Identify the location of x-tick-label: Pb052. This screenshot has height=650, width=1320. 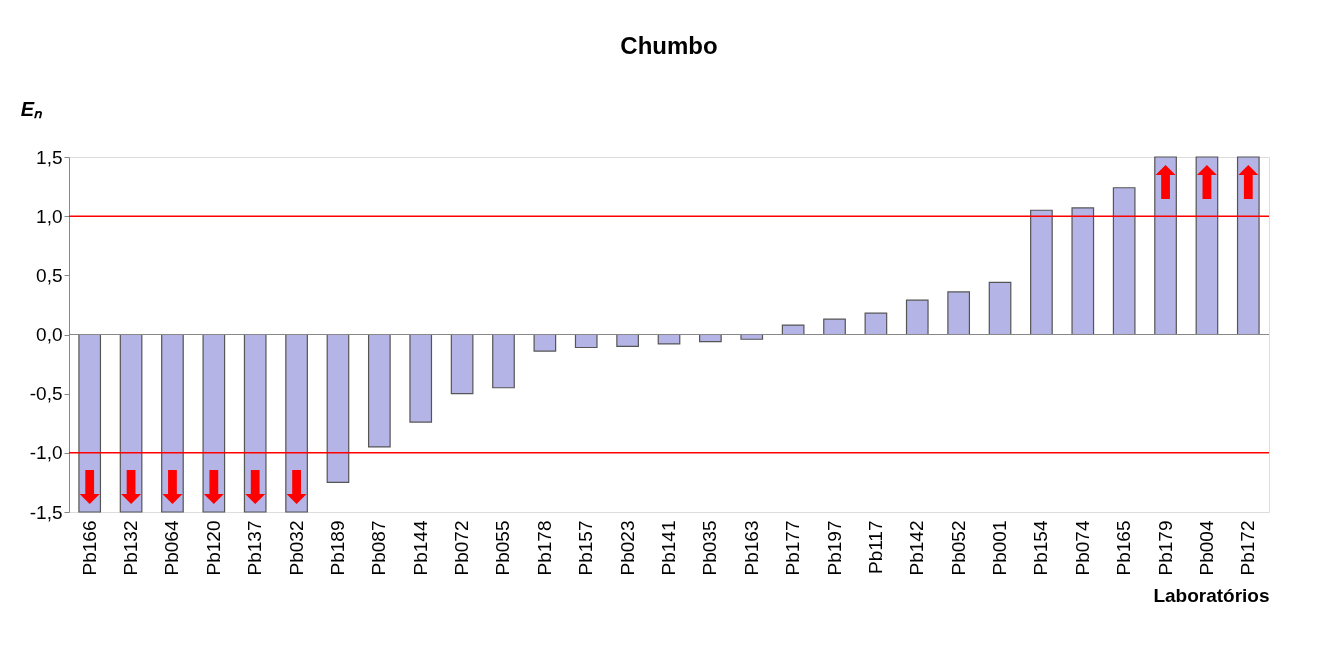
(958, 548).